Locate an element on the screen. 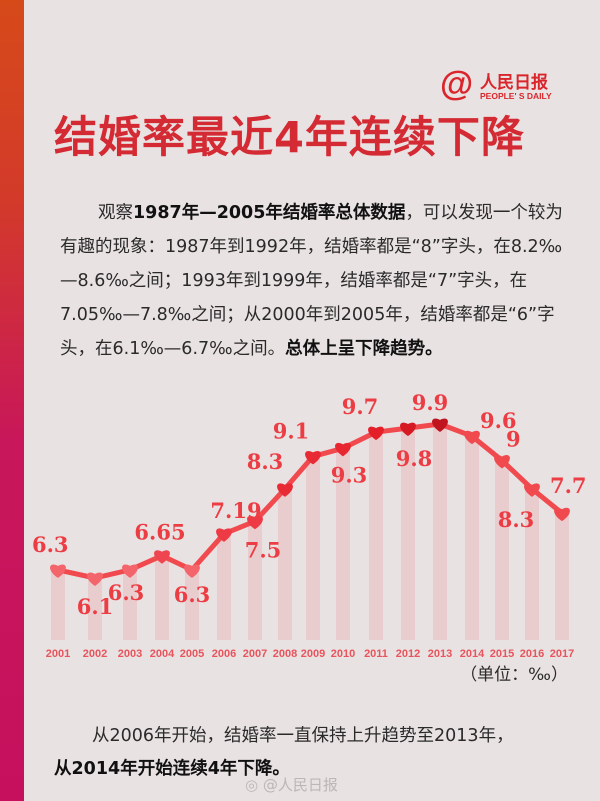 The image size is (600, 801). value-label: 9.3 is located at coordinates (349, 474).